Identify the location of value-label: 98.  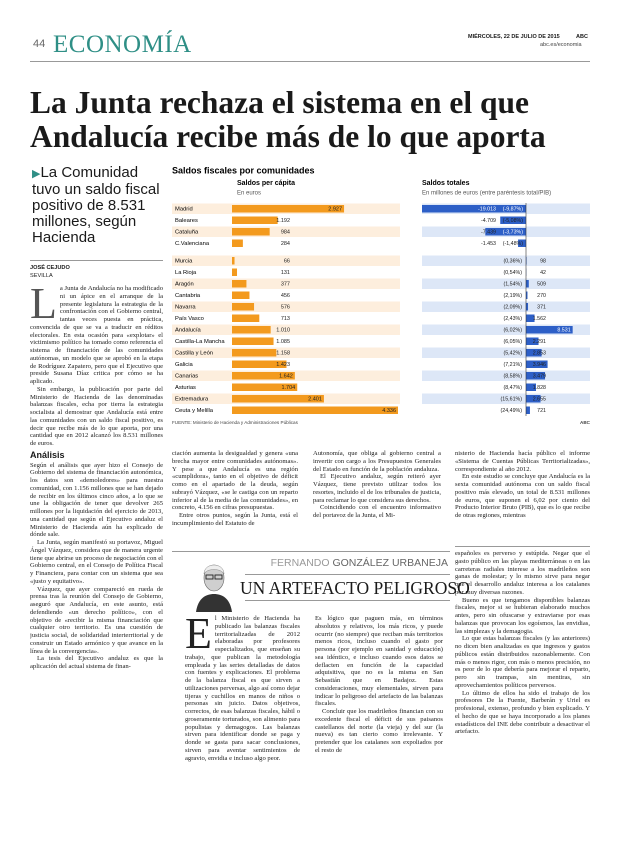
(543, 261).